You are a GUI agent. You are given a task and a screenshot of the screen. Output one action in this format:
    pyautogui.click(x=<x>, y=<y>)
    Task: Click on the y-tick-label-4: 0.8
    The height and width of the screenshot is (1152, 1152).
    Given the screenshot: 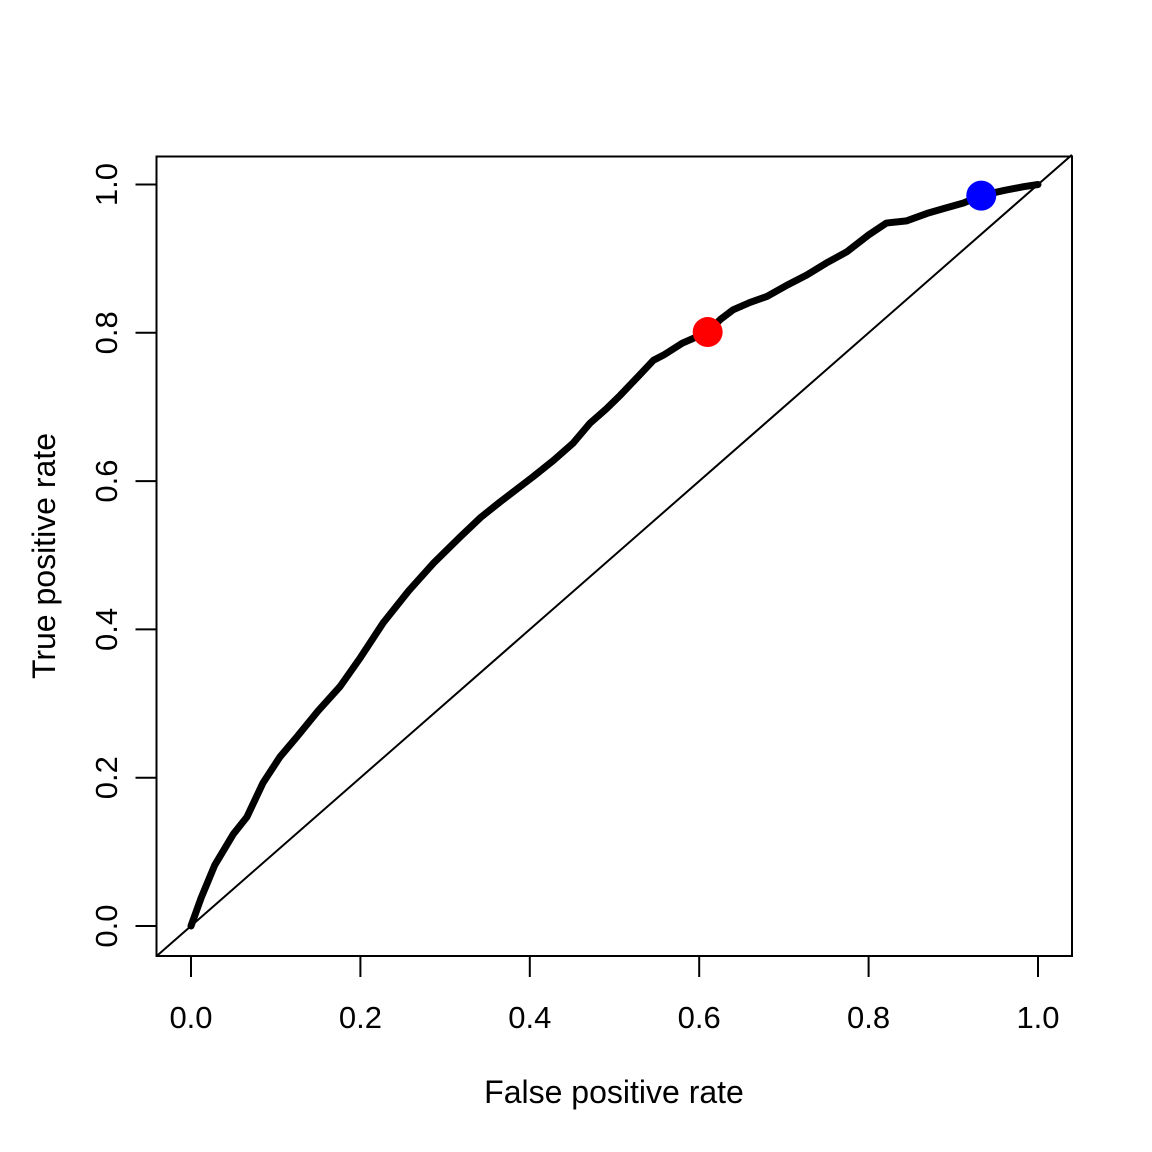 What is the action you would take?
    pyautogui.click(x=106, y=332)
    